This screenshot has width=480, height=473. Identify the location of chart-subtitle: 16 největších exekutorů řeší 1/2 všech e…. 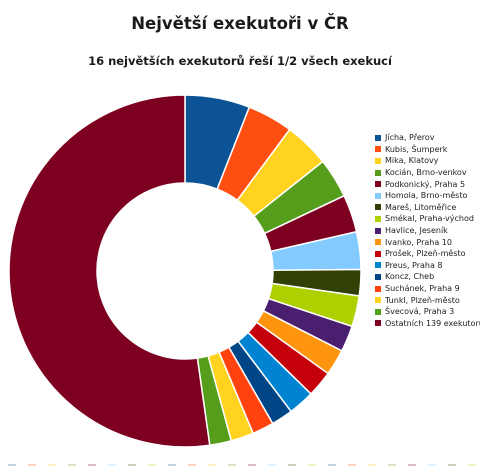
(240, 61).